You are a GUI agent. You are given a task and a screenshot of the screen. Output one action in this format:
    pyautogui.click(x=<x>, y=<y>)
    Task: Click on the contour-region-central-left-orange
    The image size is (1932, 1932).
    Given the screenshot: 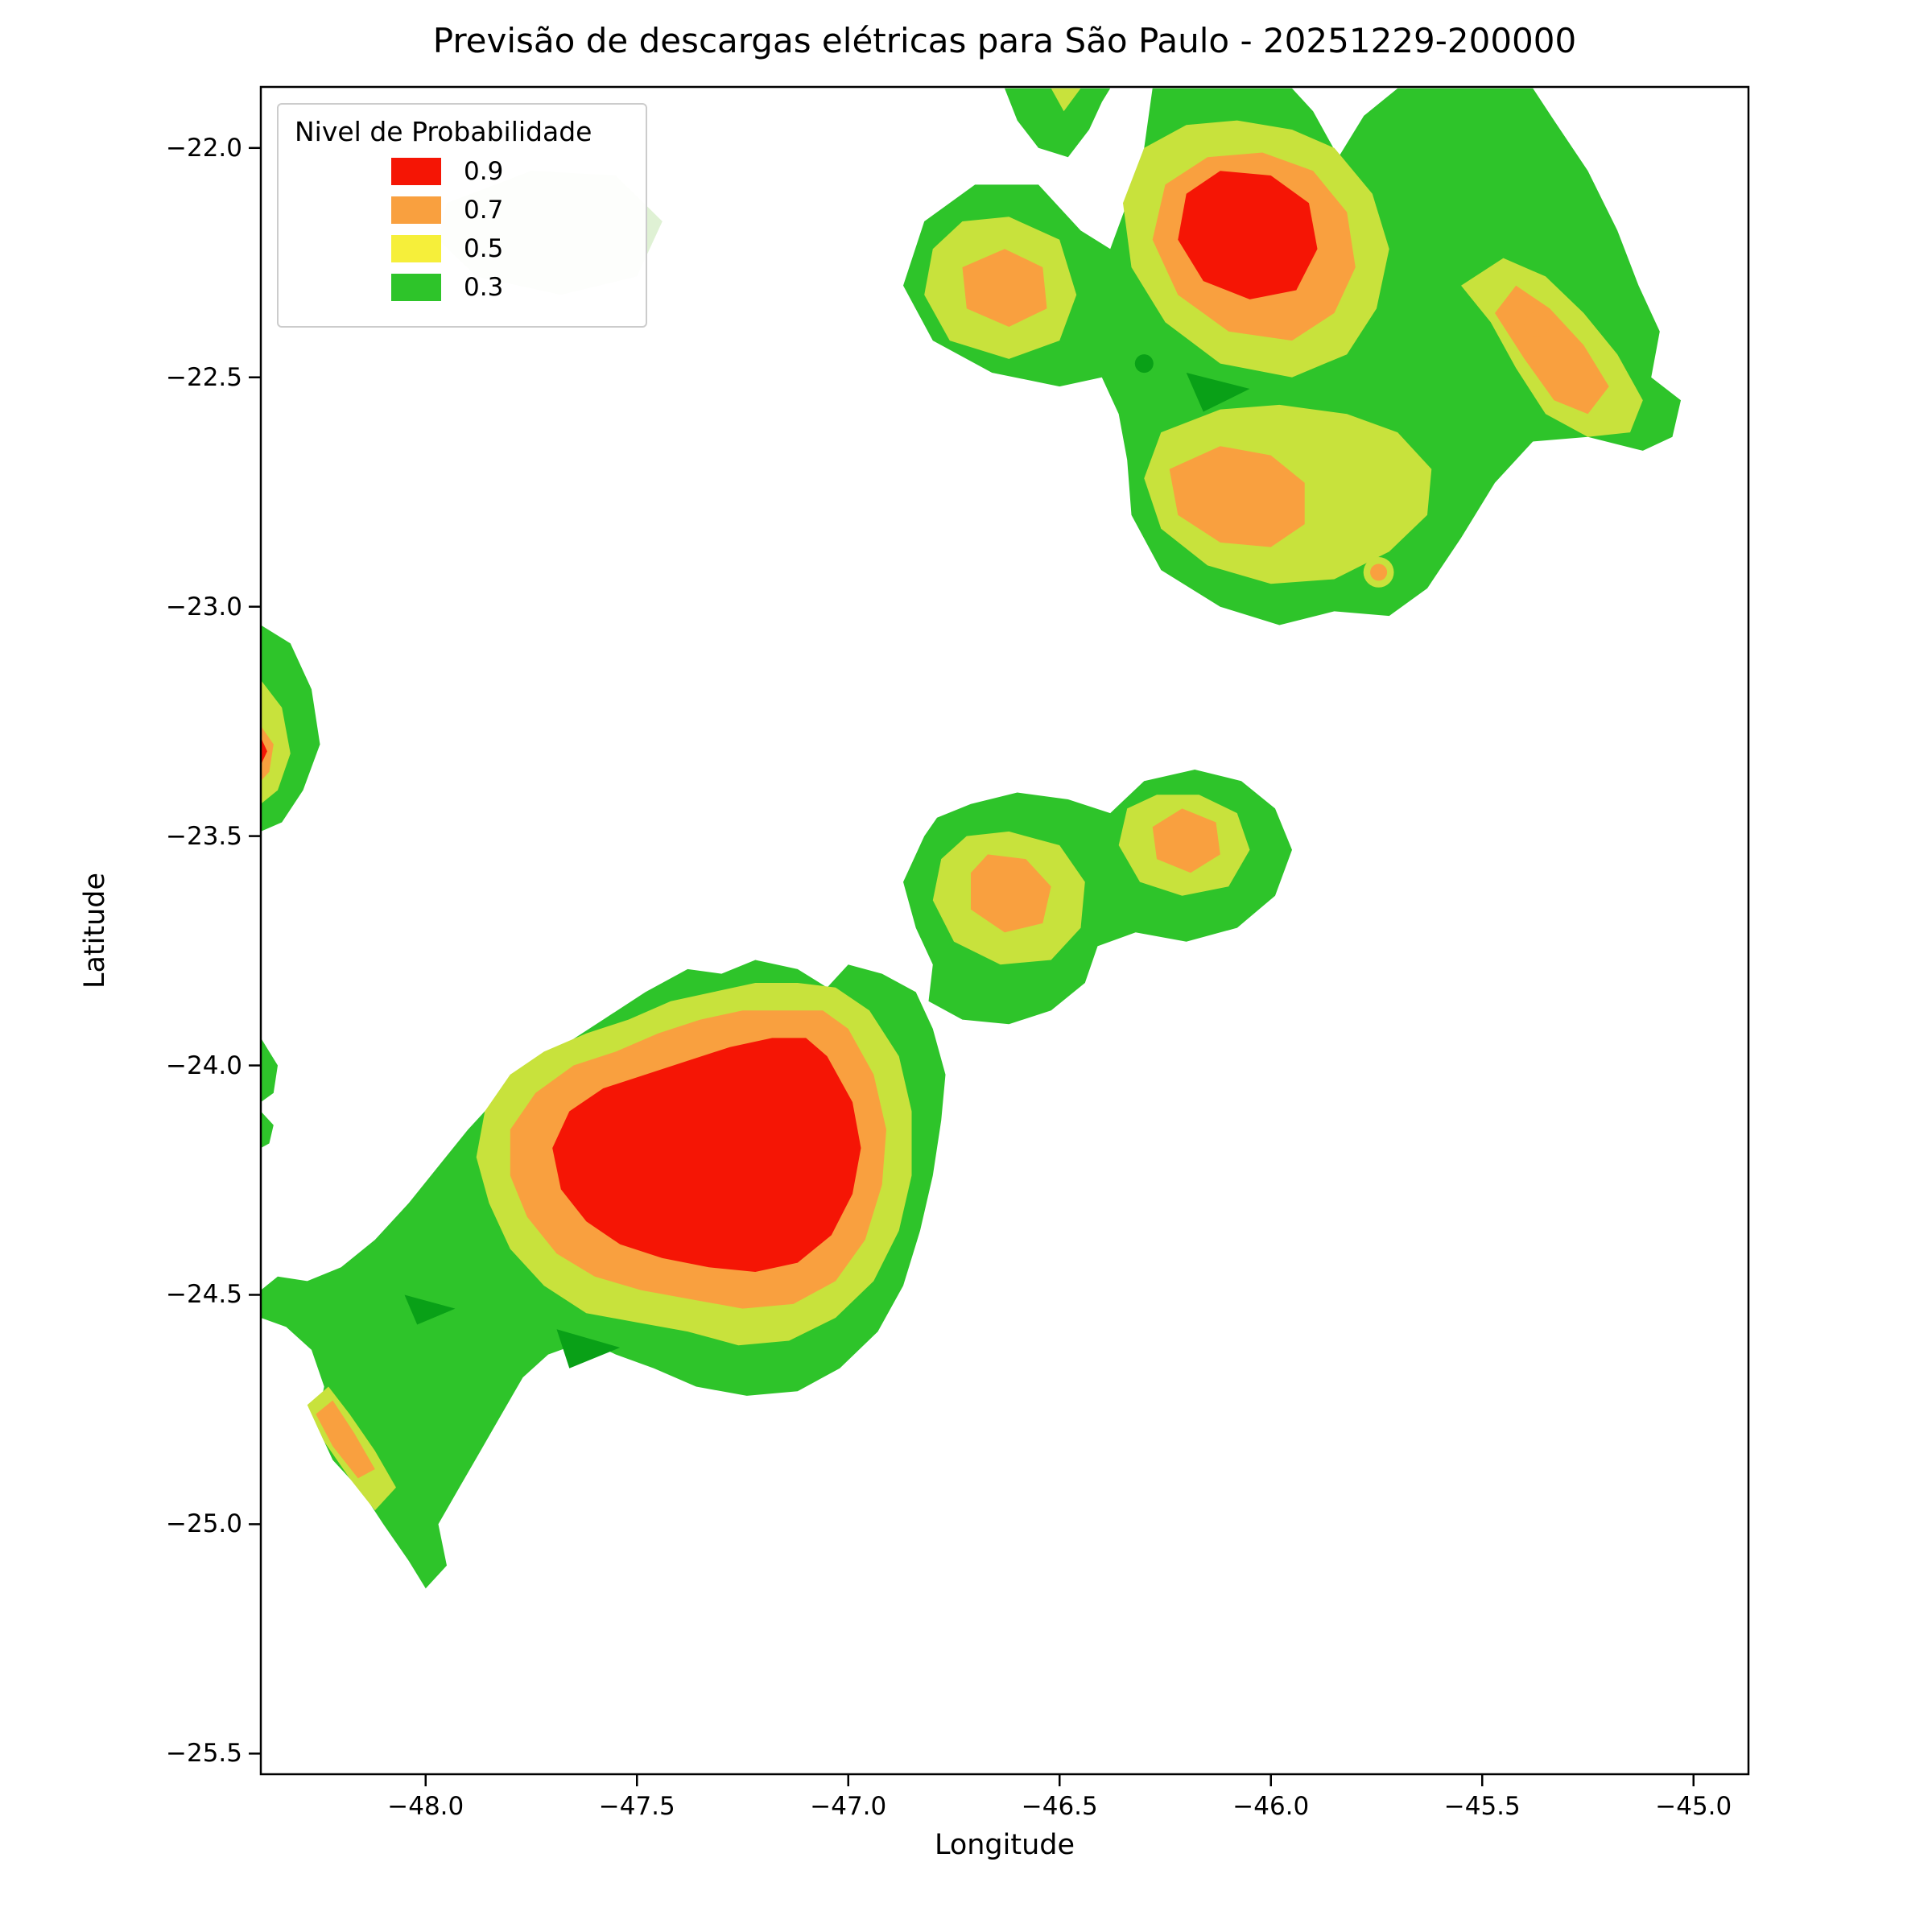 What is the action you would take?
    pyautogui.click(x=1011, y=893)
    